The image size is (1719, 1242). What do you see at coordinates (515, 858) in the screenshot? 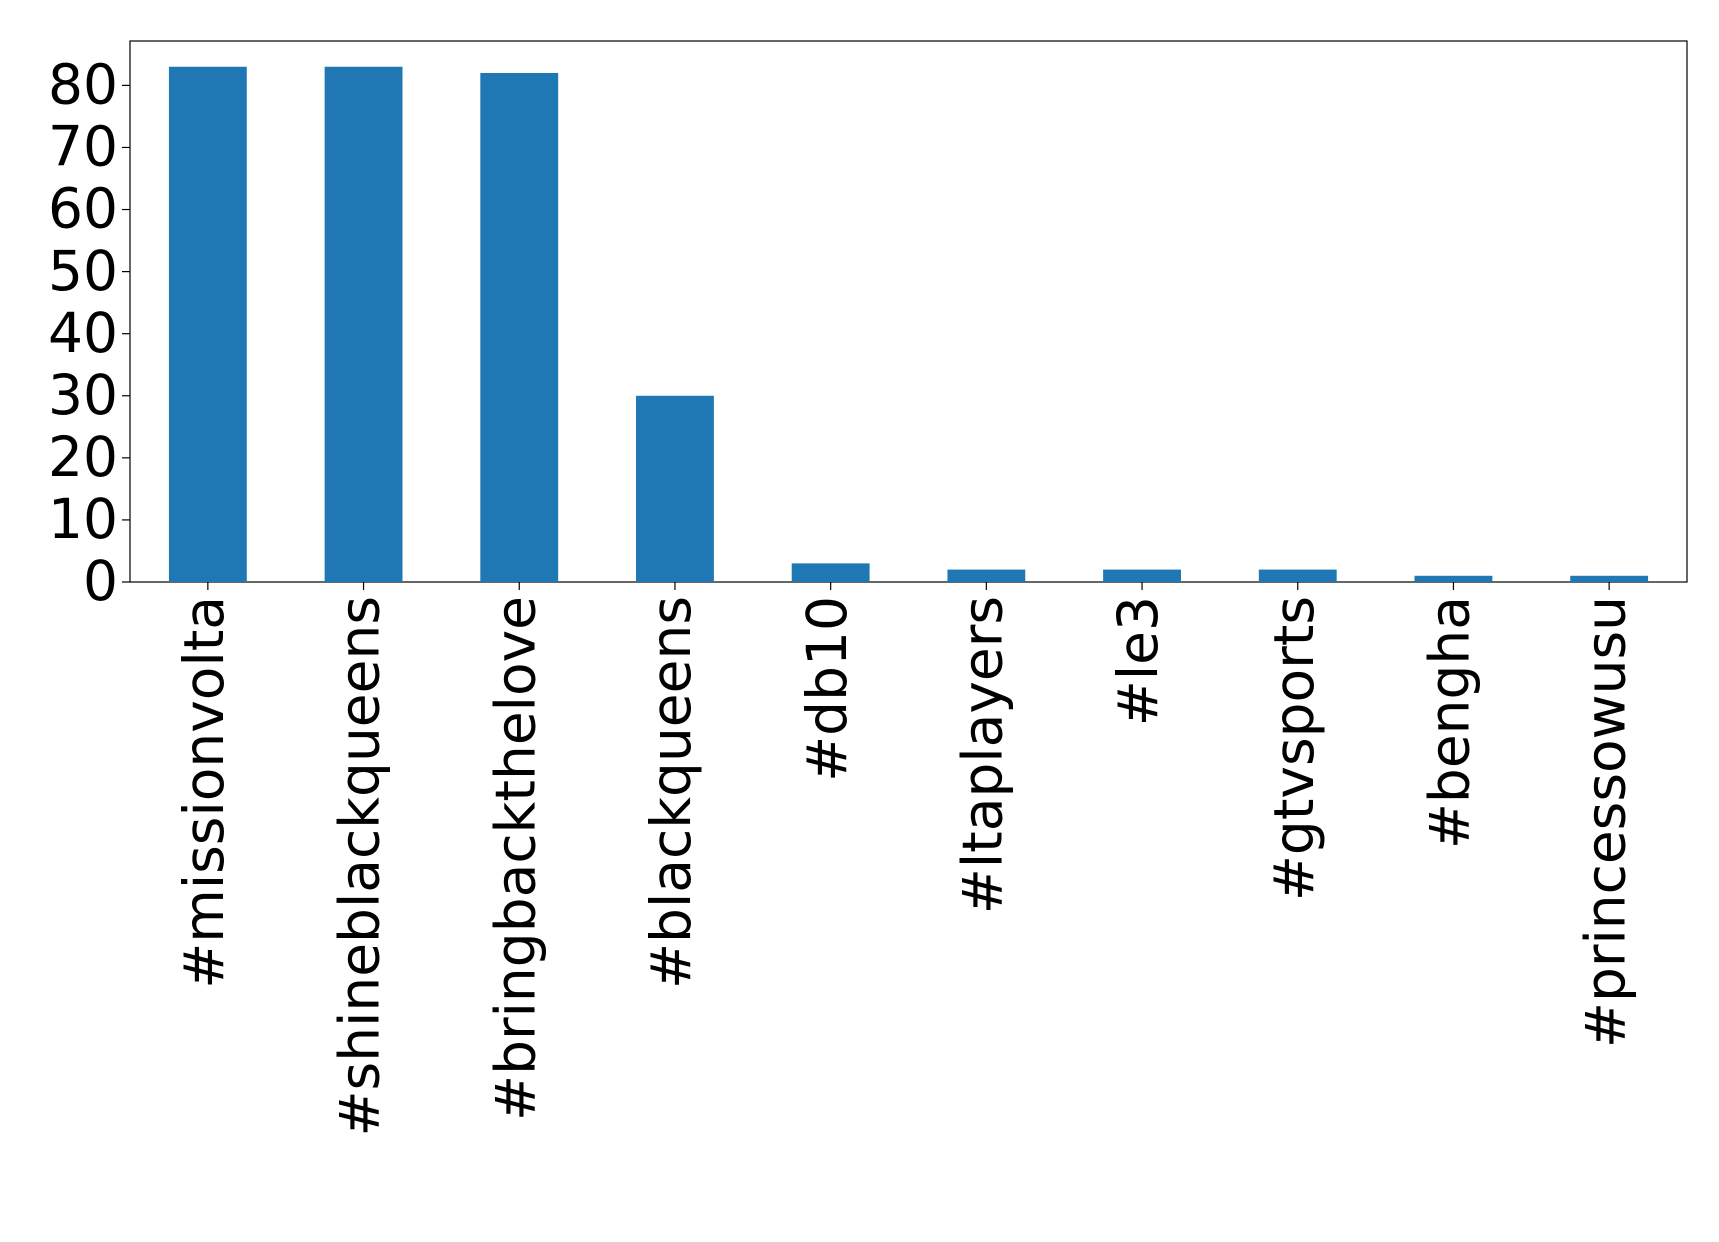
I see `x-tick-label: #bringbackthelove` at bounding box center [515, 858].